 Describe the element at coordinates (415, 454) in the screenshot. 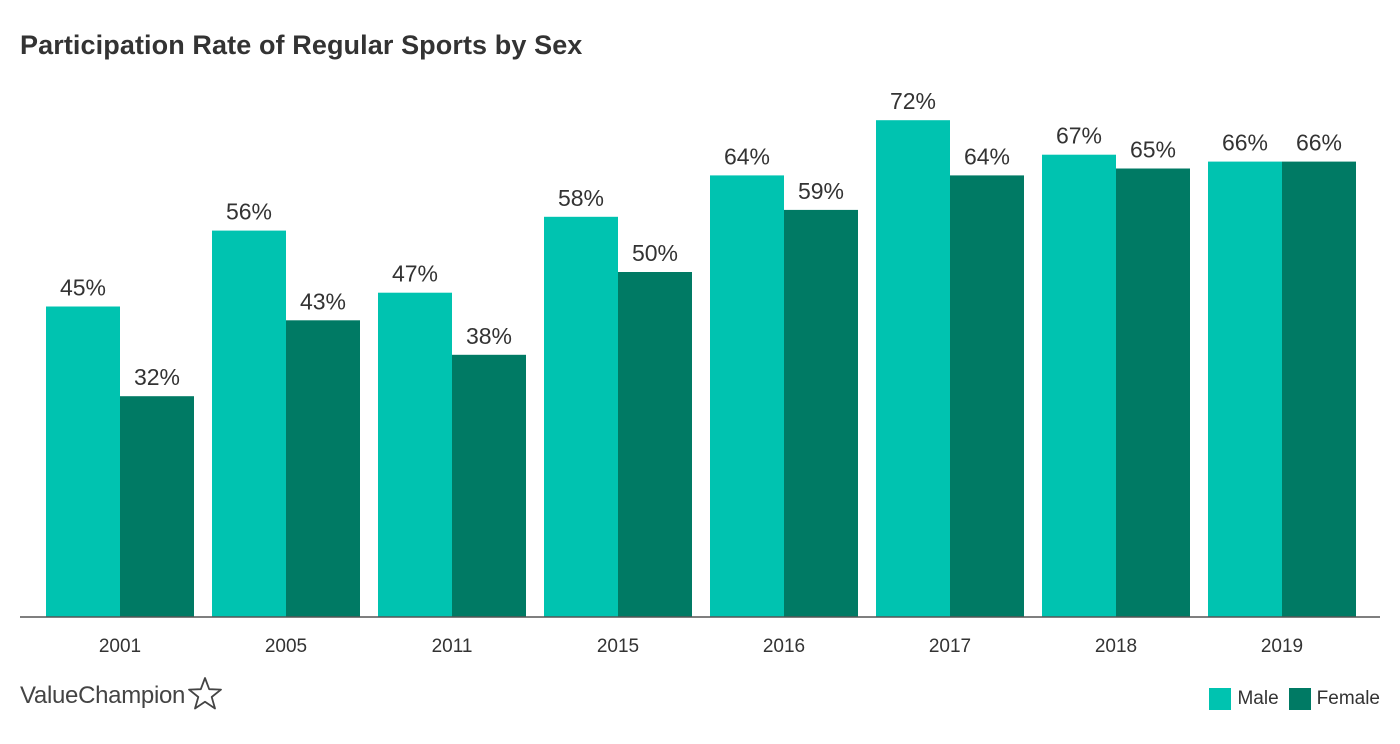

I see `bar-male-2011` at that location.